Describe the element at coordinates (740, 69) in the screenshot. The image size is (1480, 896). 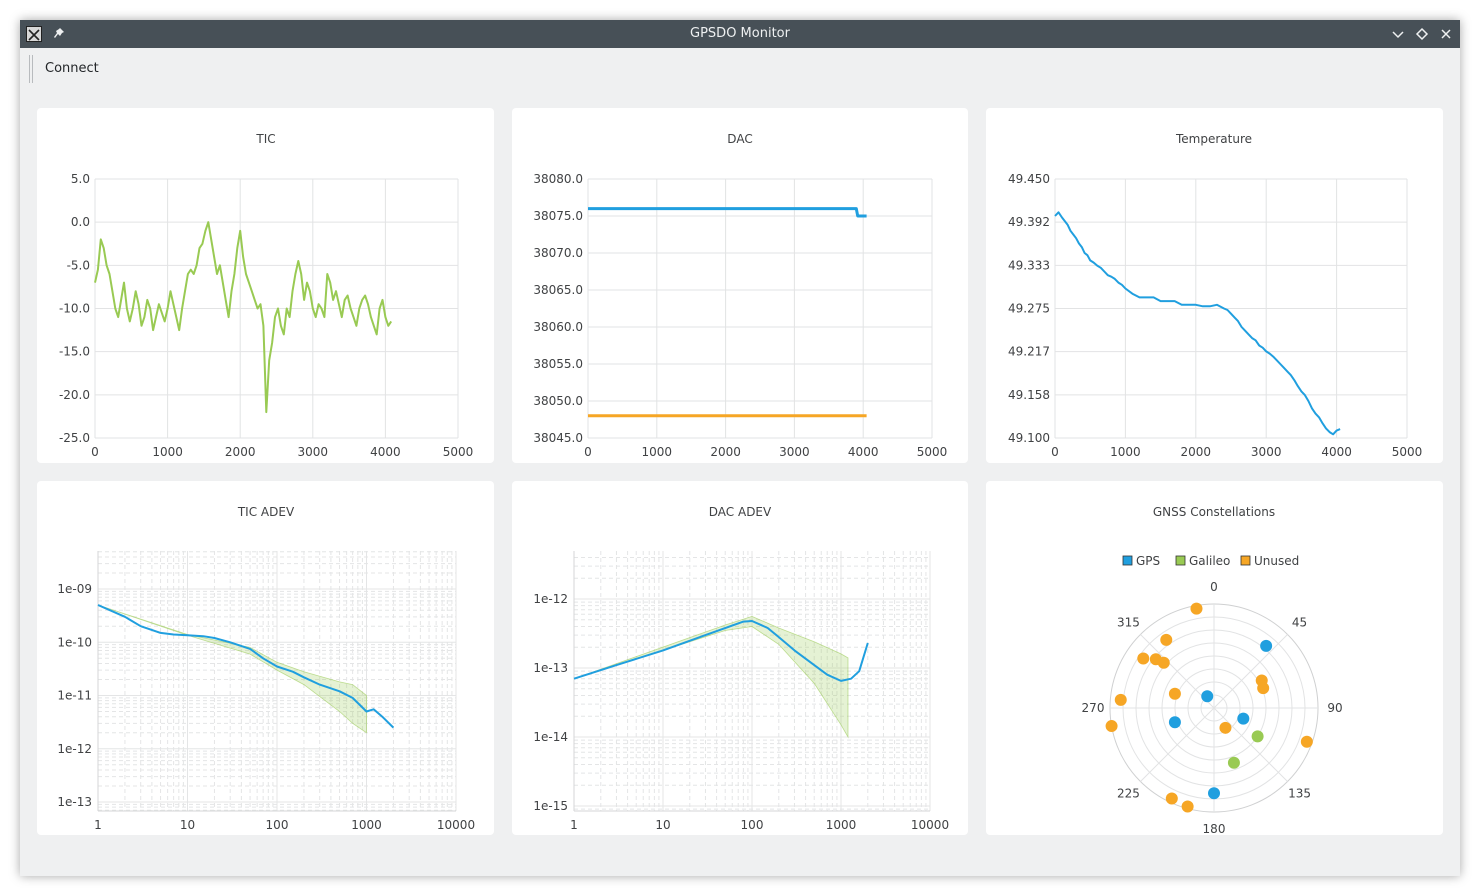
I see `toolbar: Connect` at that location.